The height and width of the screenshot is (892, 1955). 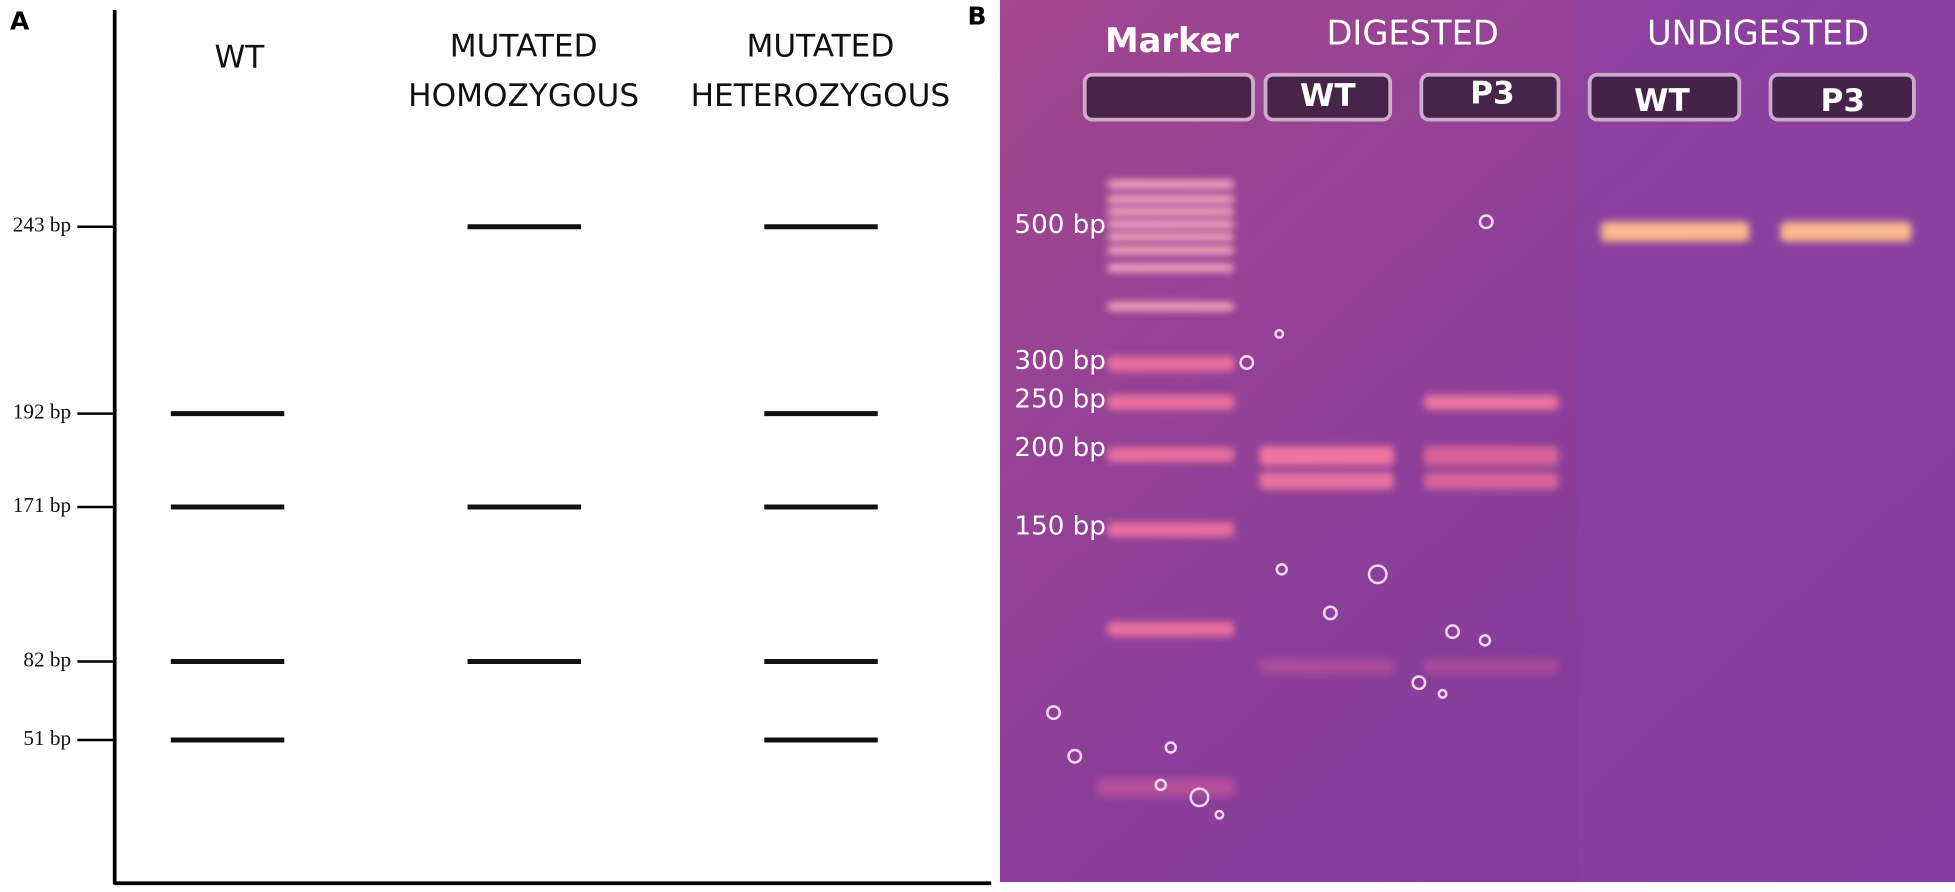 What do you see at coordinates (20, 20) in the screenshot?
I see `panel-label: A` at bounding box center [20, 20].